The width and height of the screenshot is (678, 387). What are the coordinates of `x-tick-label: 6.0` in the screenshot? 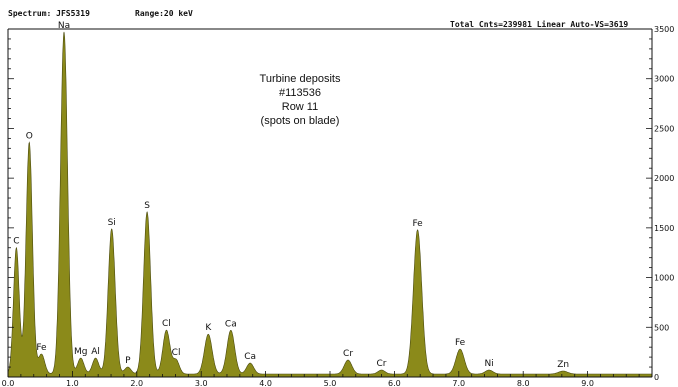 It's located at (394, 383).